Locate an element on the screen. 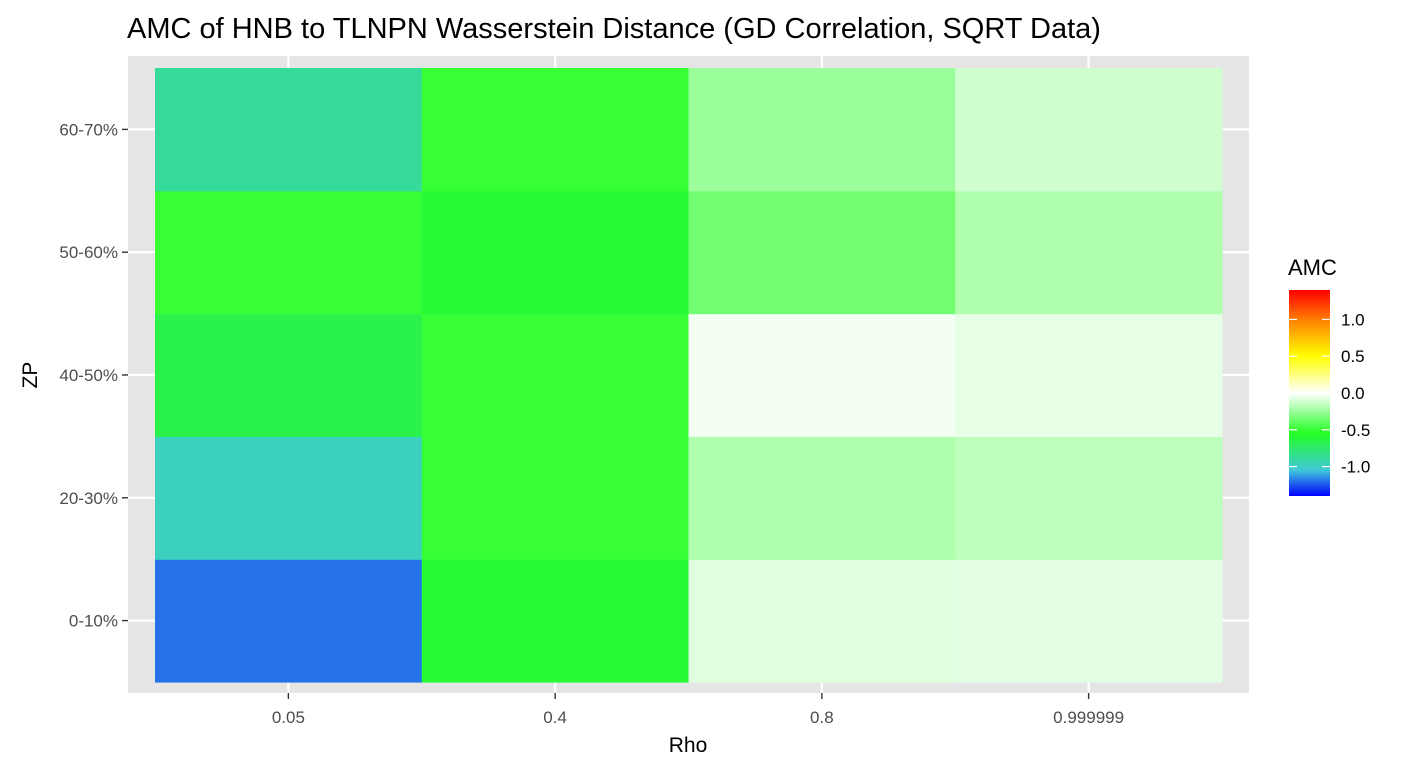  color-legend: AMC 1.0 0.5 0.0 -0.5 -1.0 is located at coordinates (1329, 375).